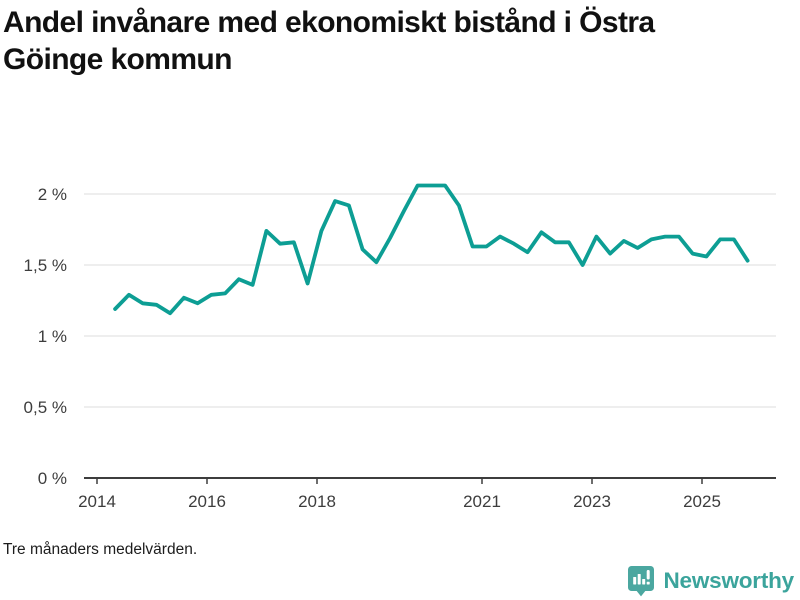 Image resolution: width=800 pixels, height=600 pixels. What do you see at coordinates (100, 549) in the screenshot?
I see `footer-note: Tre månaders medelvärden.` at bounding box center [100, 549].